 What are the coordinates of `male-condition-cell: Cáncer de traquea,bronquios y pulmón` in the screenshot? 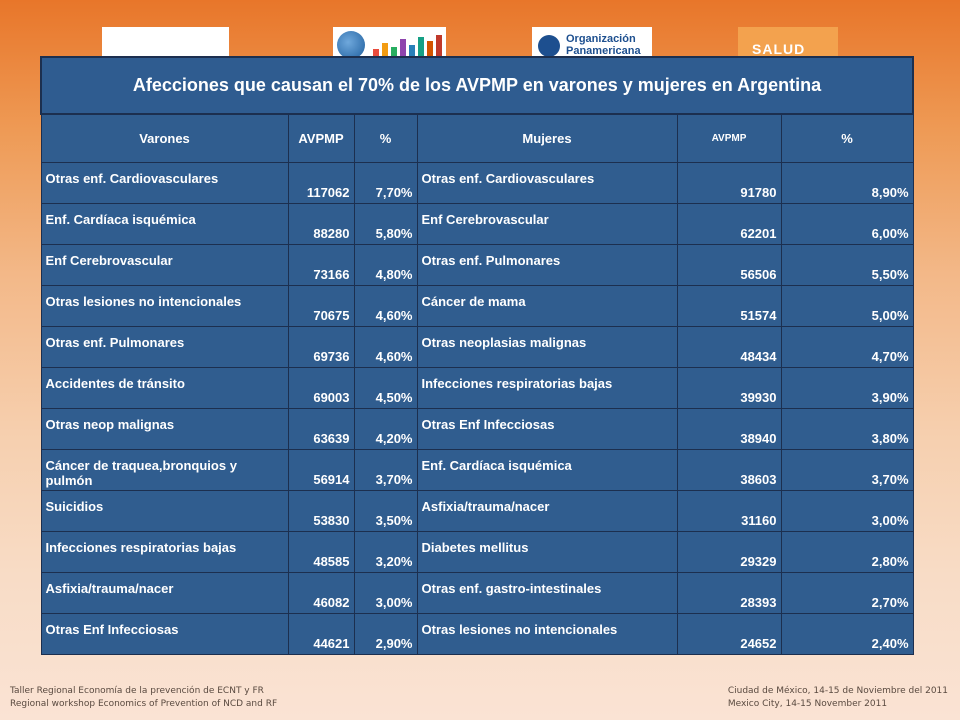 It's located at (164, 470).